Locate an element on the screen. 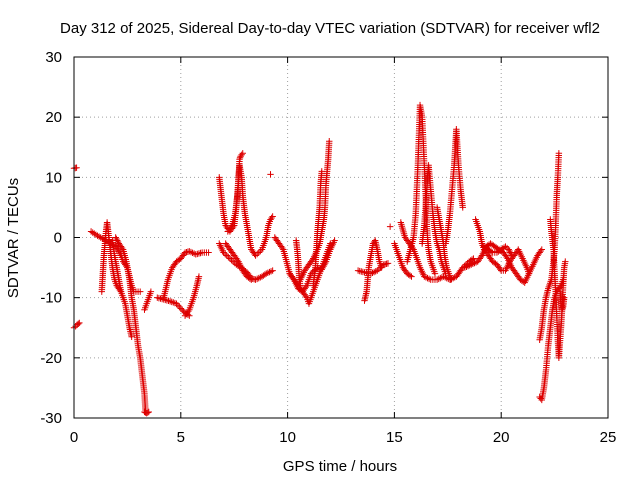  y-tick-label: 10 is located at coordinates (53, 177).